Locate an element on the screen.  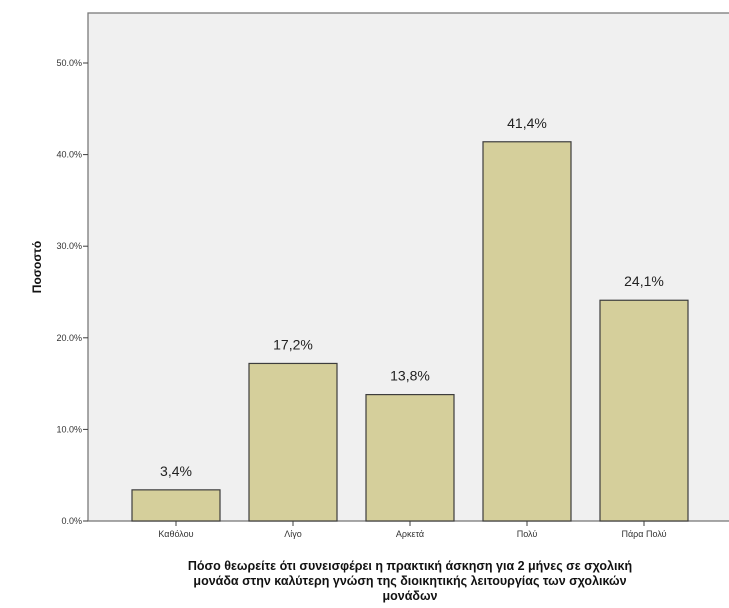
bar-data-label: 24,1% is located at coordinates (644, 281).